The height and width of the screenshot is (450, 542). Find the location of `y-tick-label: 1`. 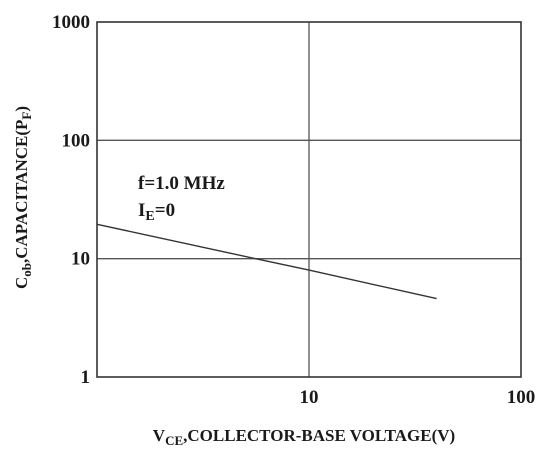

y-tick-label: 1 is located at coordinates (86, 377).